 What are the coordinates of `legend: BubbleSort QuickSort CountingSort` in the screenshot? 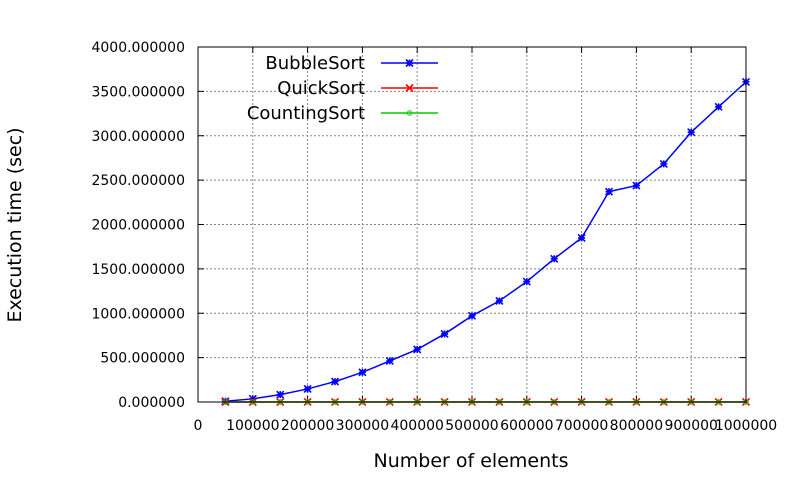 It's located at (342, 88).